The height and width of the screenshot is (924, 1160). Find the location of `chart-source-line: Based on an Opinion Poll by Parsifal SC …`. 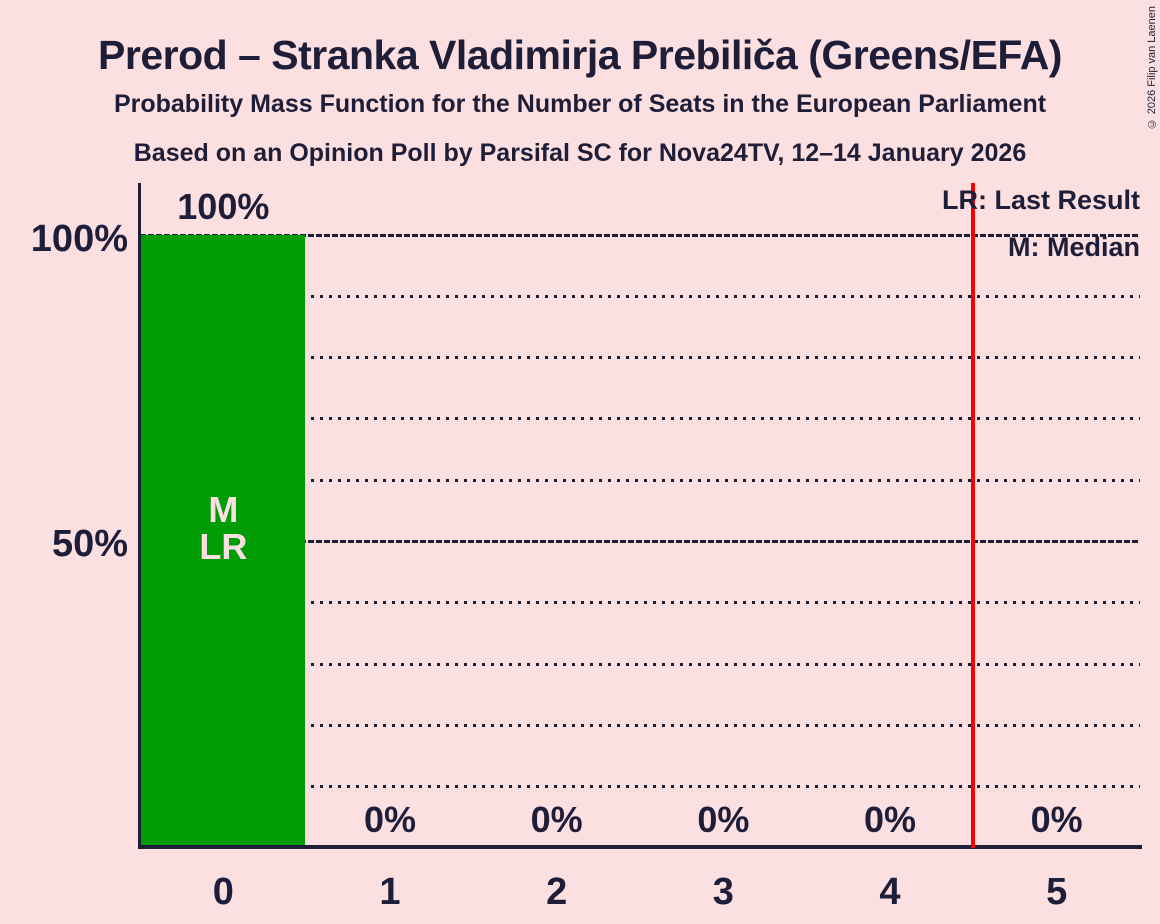

chart-source-line: Based on an Opinion Poll by Parsifal SC … is located at coordinates (580, 153).